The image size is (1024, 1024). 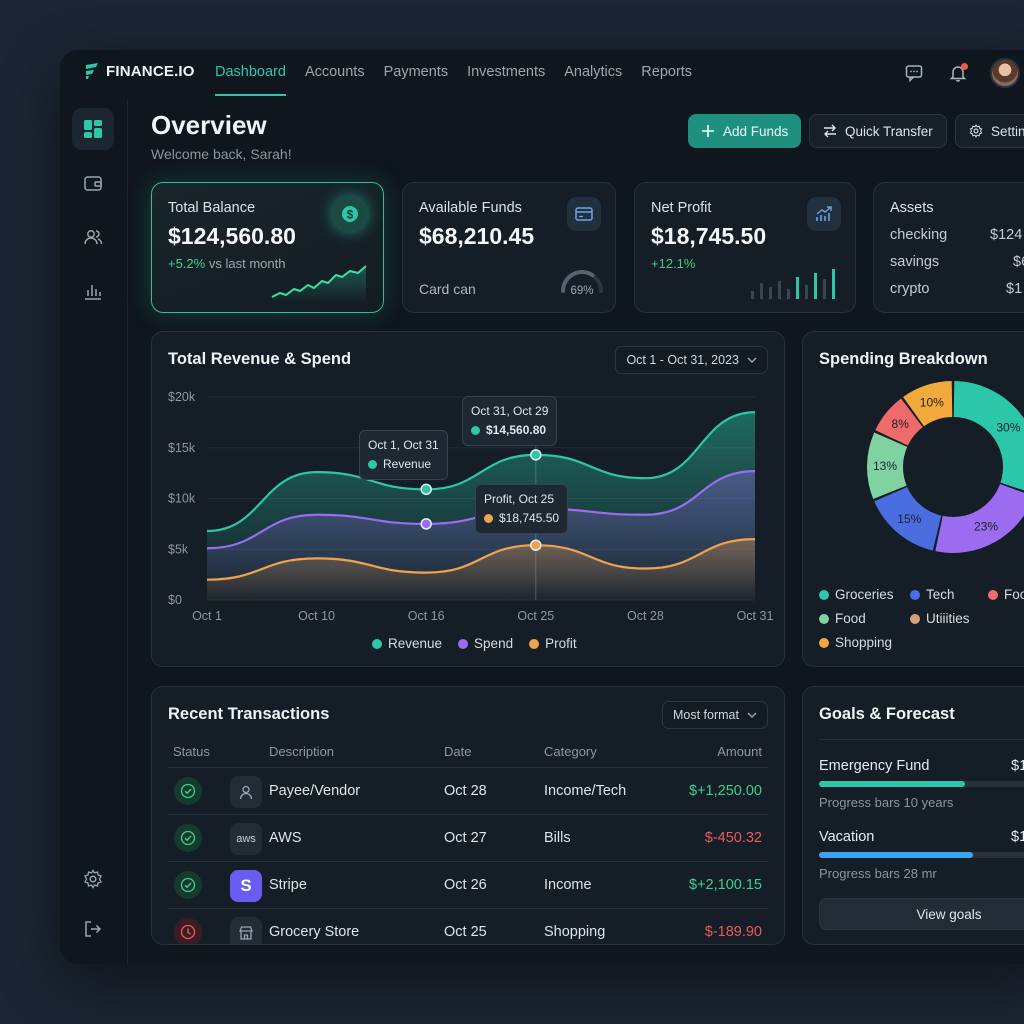 What do you see at coordinates (246, 839) in the screenshot?
I see `aws-logo-icon: aws` at bounding box center [246, 839].